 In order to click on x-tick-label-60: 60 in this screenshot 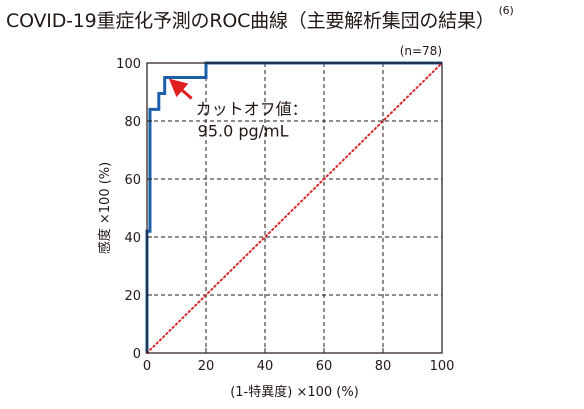, I will do `click(324, 366)`.